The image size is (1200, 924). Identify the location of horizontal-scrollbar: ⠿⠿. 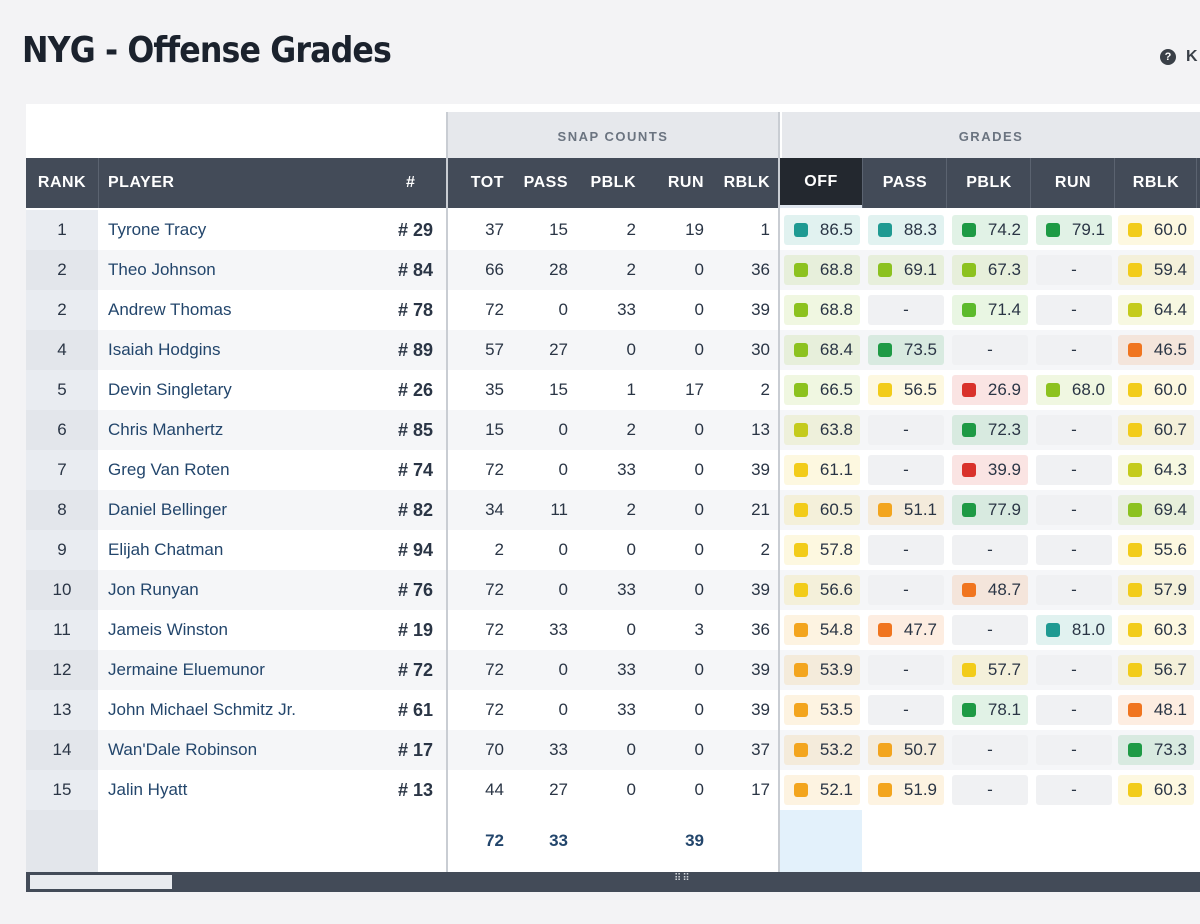
(613, 882).